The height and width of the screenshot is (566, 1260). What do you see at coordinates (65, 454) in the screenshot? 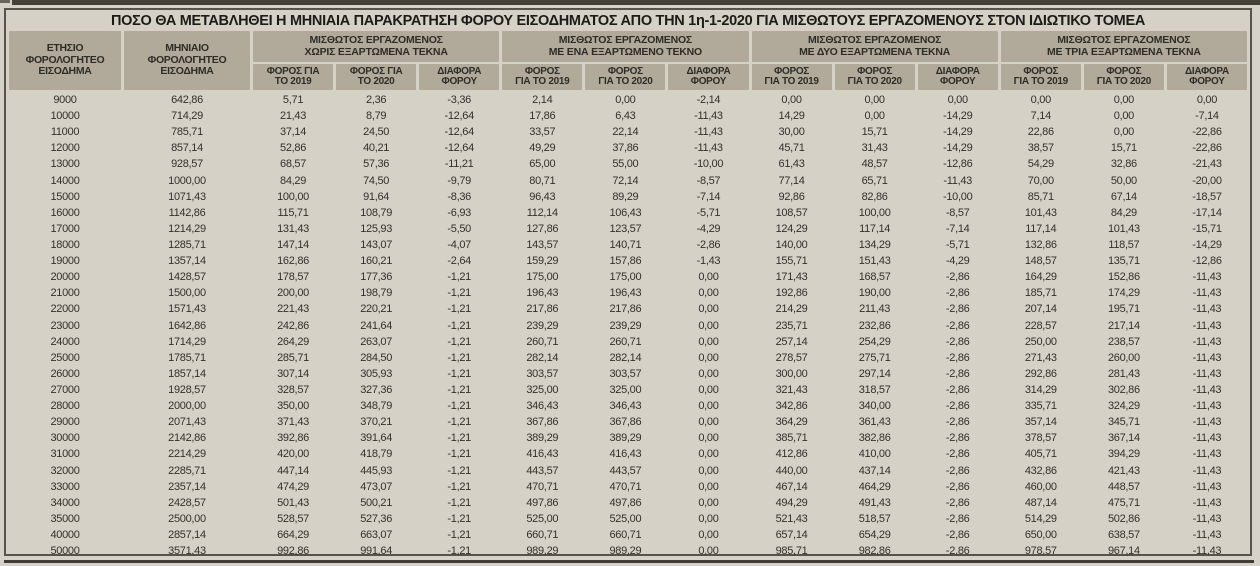
I see `income-cell: 31000` at bounding box center [65, 454].